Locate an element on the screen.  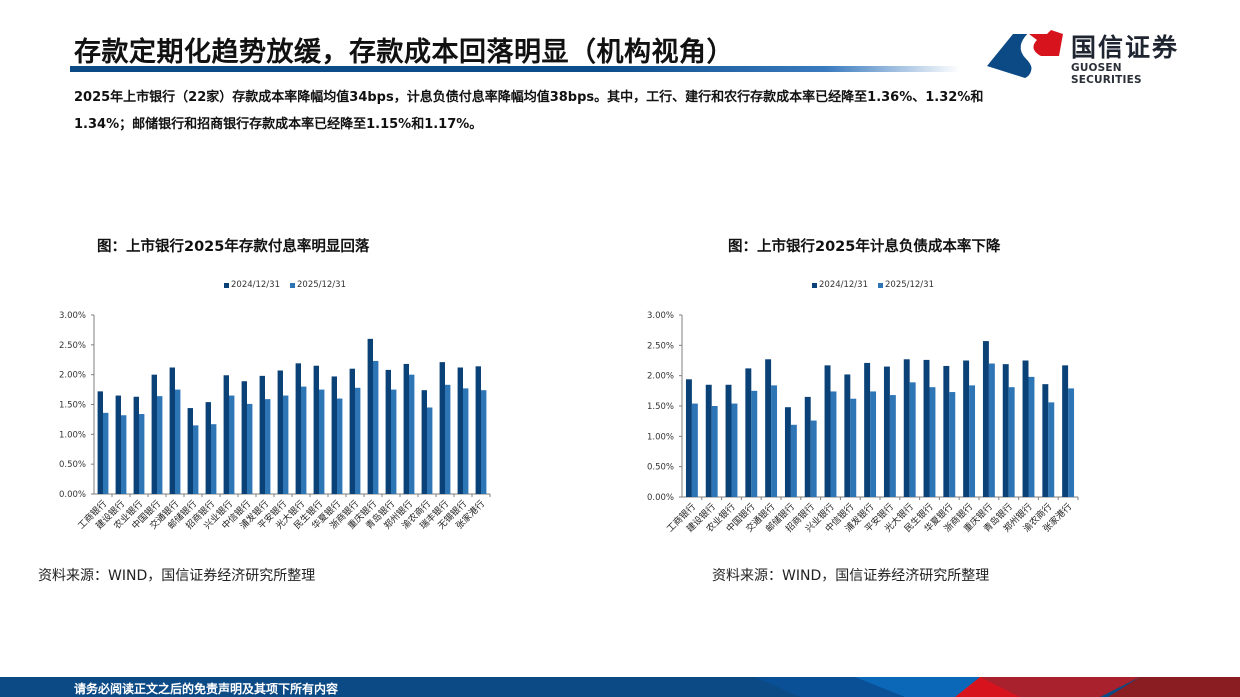
right-chart-legend: 2024/12/31 2025/12/31 is located at coordinates (873, 285).